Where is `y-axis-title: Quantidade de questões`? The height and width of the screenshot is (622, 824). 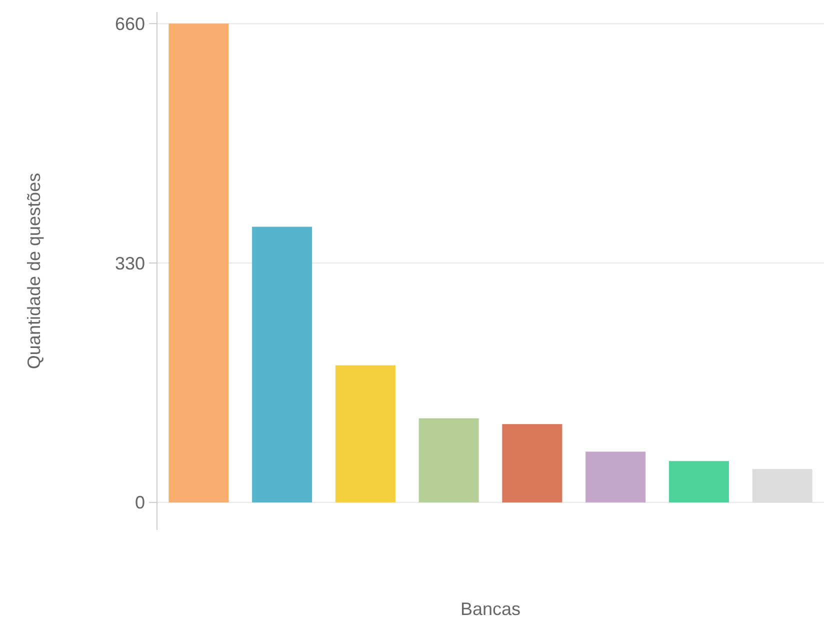
y-axis-title: Quantidade de questões is located at coordinates (34, 271).